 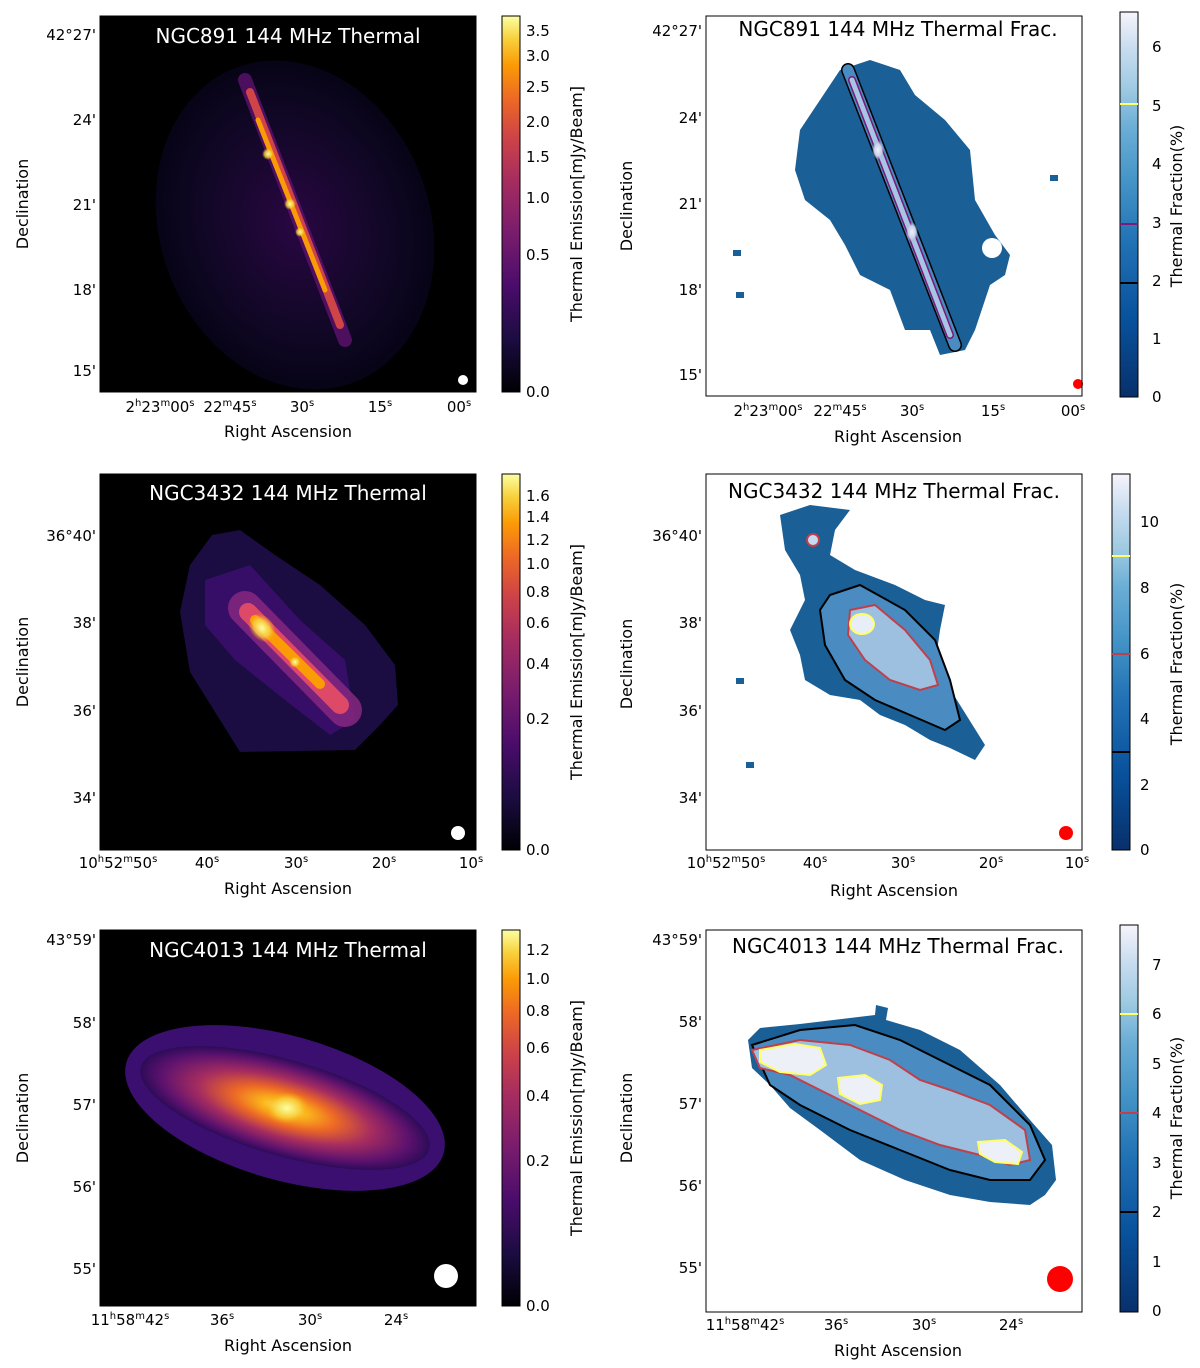 I want to click on colorbar-ticks: 0.0 0.5 1.0 1.5 2.0 2.5 3.0 3.5, so click(x=538, y=211).